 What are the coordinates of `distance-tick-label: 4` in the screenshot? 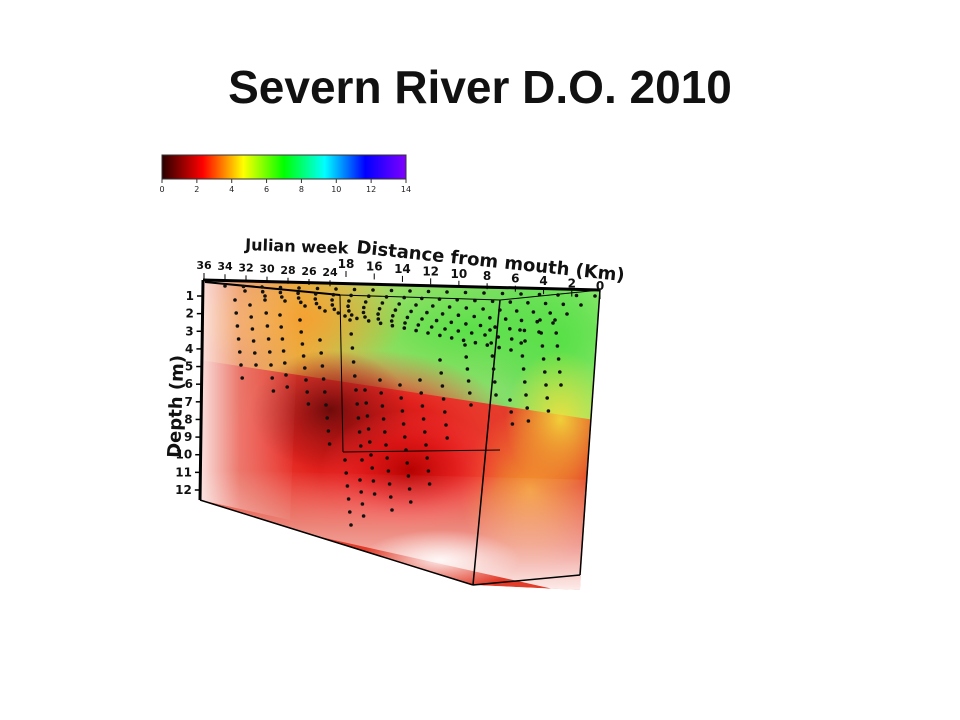 It's located at (543, 281).